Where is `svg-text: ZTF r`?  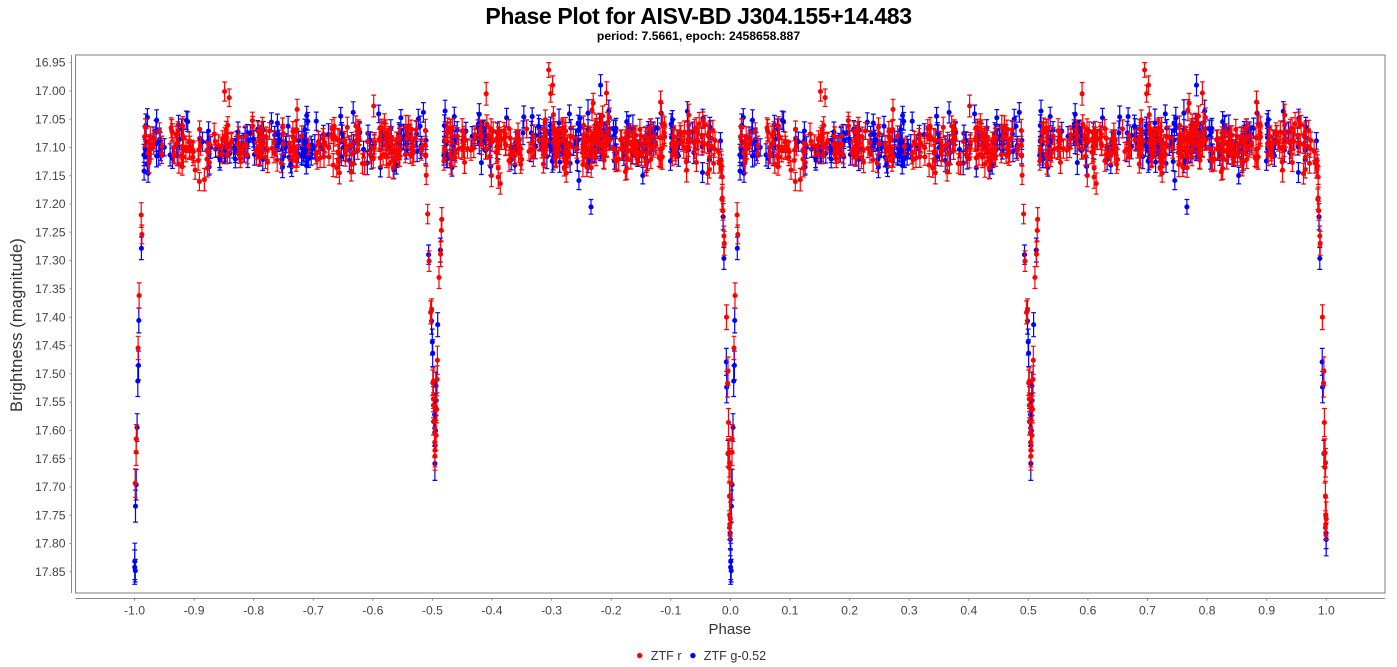
svg-text: ZTF r is located at coordinates (666, 656).